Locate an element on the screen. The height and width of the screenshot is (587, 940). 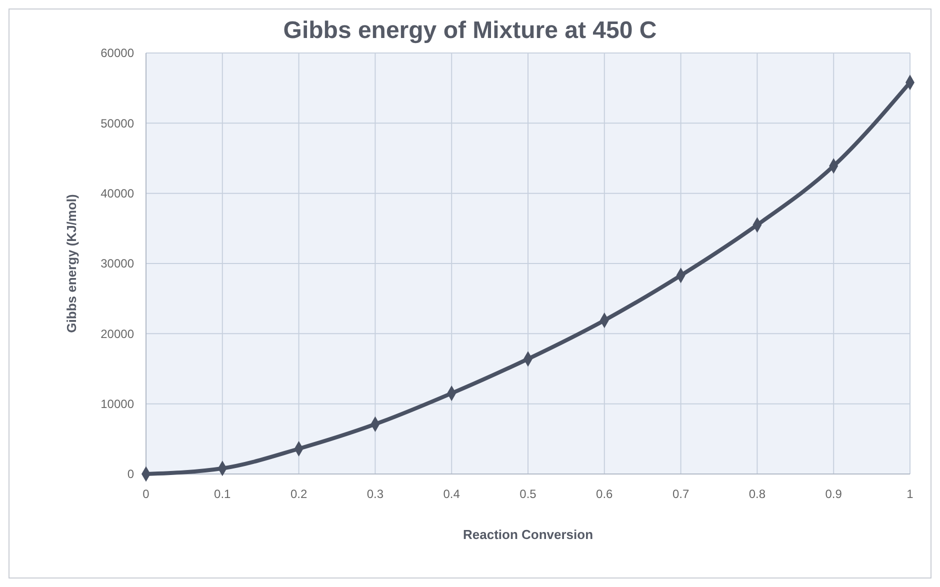
y-tick-label: 50000 is located at coordinates (117, 123).